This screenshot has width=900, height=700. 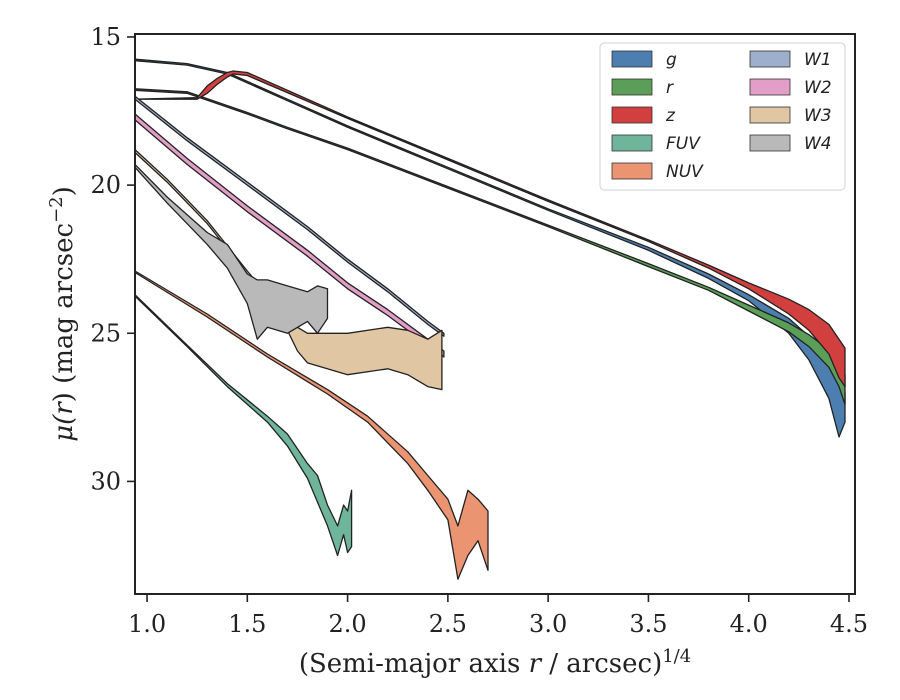 What do you see at coordinates (849, 624) in the screenshot?
I see `x-tick-label: 4.5` at bounding box center [849, 624].